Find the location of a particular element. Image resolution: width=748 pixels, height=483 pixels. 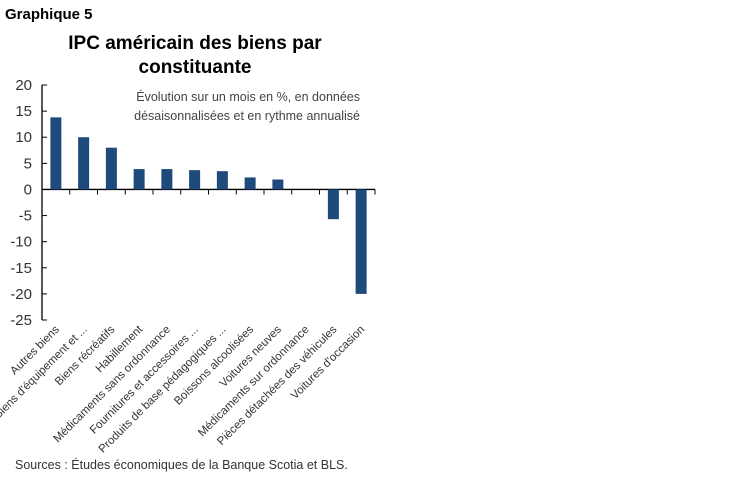

y-tick-label: -5 is located at coordinates (25, 216).